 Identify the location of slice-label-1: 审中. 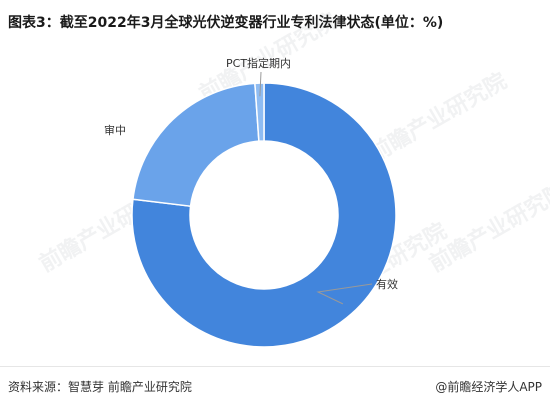
(115, 130).